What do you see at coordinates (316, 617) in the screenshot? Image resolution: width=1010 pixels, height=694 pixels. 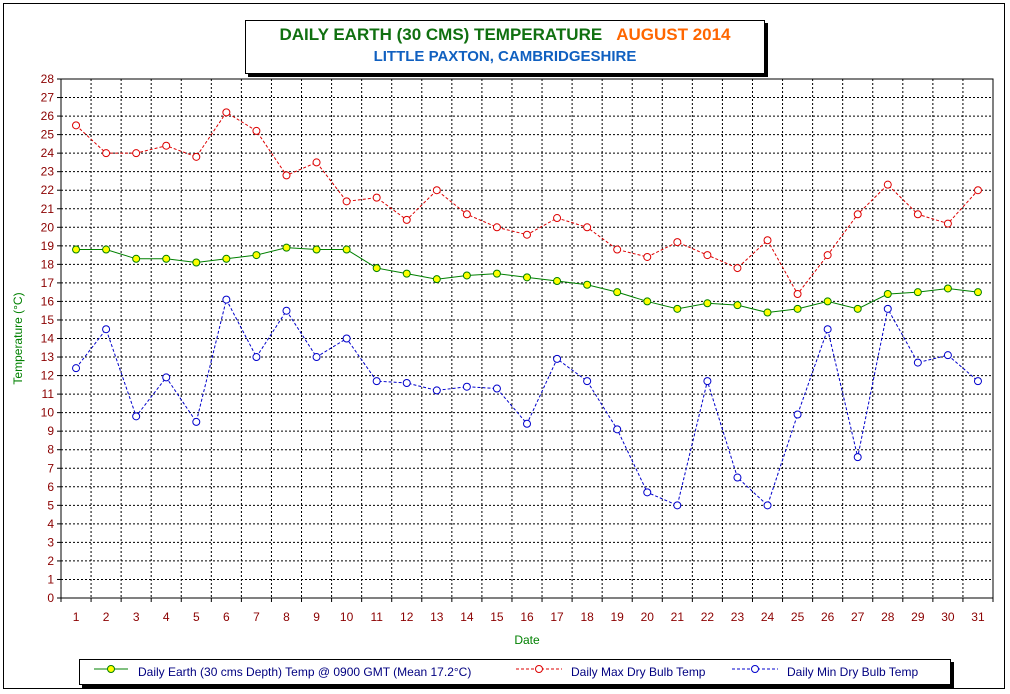 I see `x-tick-label: 9` at bounding box center [316, 617].